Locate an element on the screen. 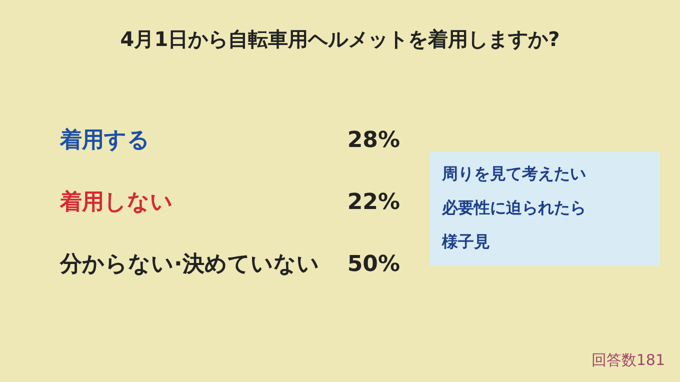  data-label: 50% is located at coordinates (373, 264).